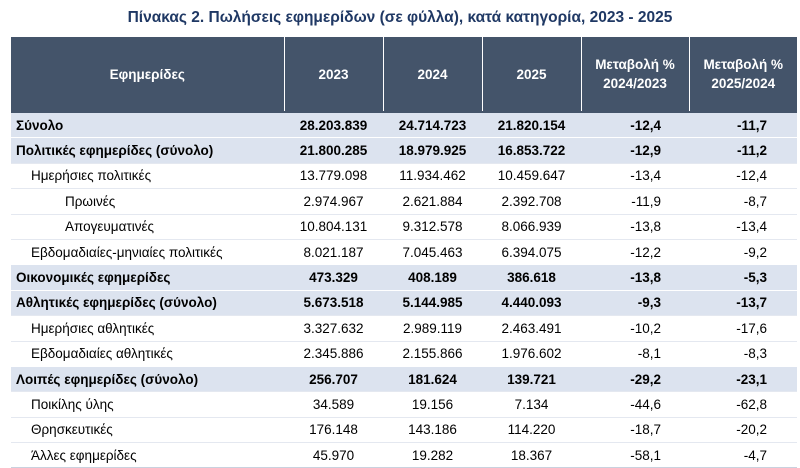 This screenshot has height=468, width=800. I want to click on cell-2025: 18.367, so click(531, 455).